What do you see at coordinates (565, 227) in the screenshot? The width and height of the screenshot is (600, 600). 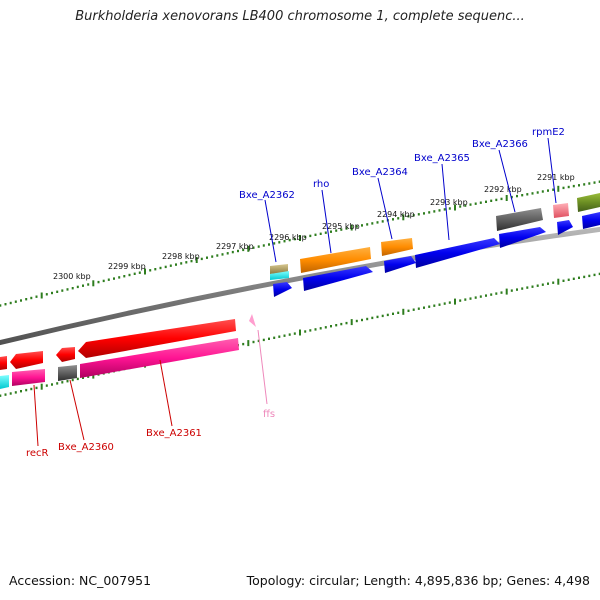 I see `gene-feature-rpme2-cds` at bounding box center [565, 227].